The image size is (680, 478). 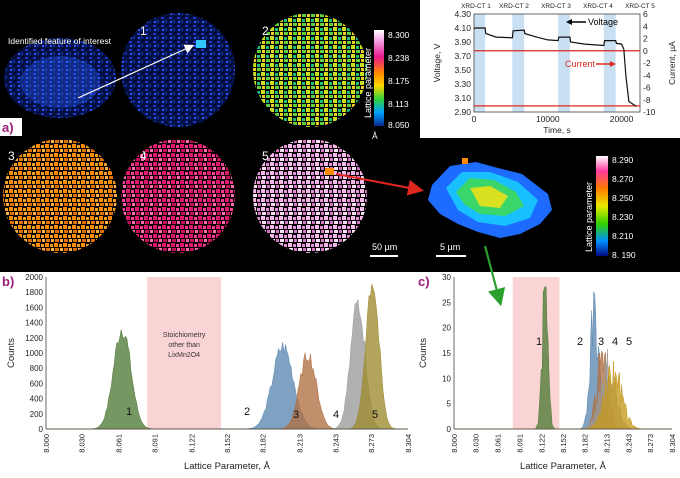 I want to click on colorbar-zoom-tick-1: 8.270, so click(x=623, y=179).